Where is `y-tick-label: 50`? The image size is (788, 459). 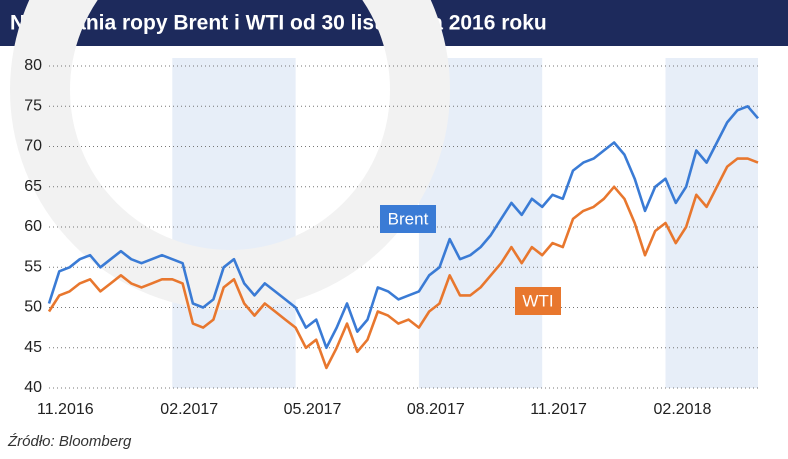
y-tick-label: 50 is located at coordinates (33, 307).